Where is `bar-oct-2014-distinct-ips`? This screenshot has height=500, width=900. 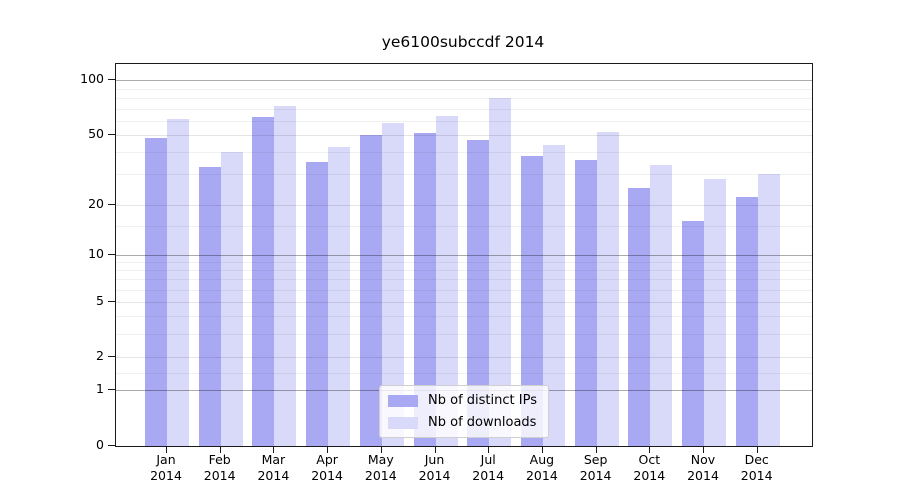
bar-oct-2014-distinct-ips is located at coordinates (639, 316).